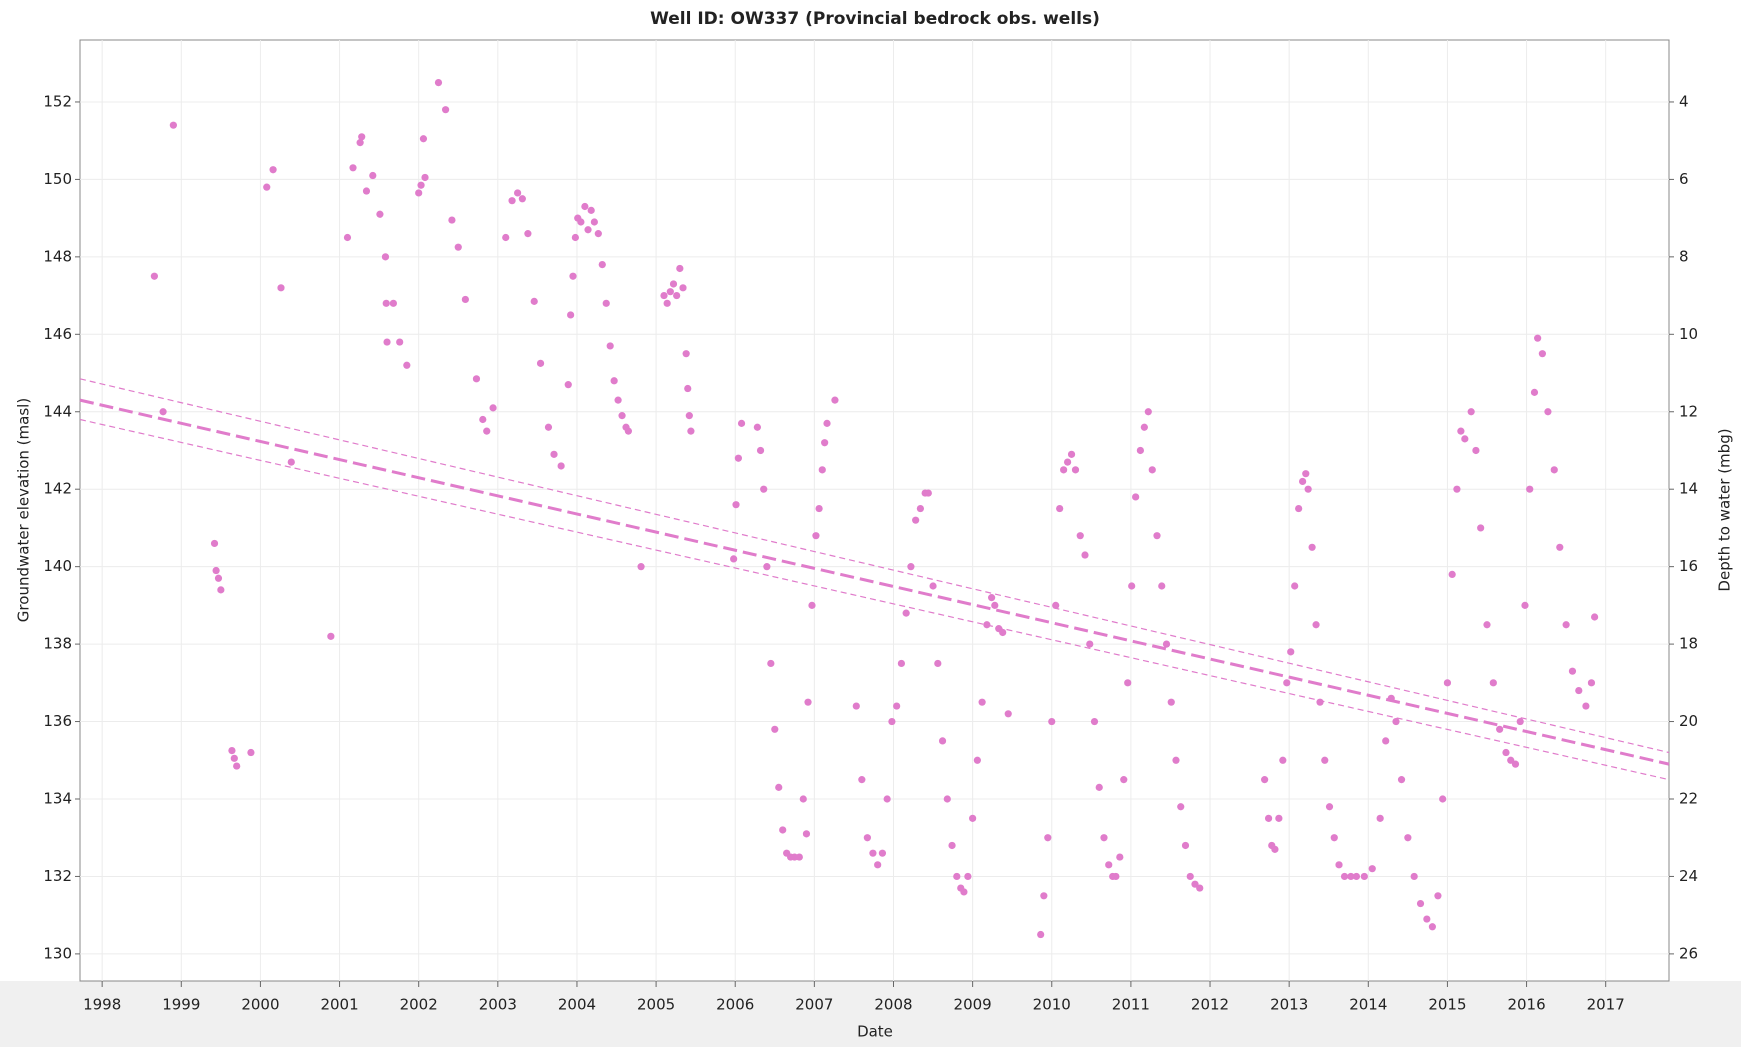  What do you see at coordinates (893, 1005) in the screenshot?
I see `x-tick-label: 2008` at bounding box center [893, 1005].